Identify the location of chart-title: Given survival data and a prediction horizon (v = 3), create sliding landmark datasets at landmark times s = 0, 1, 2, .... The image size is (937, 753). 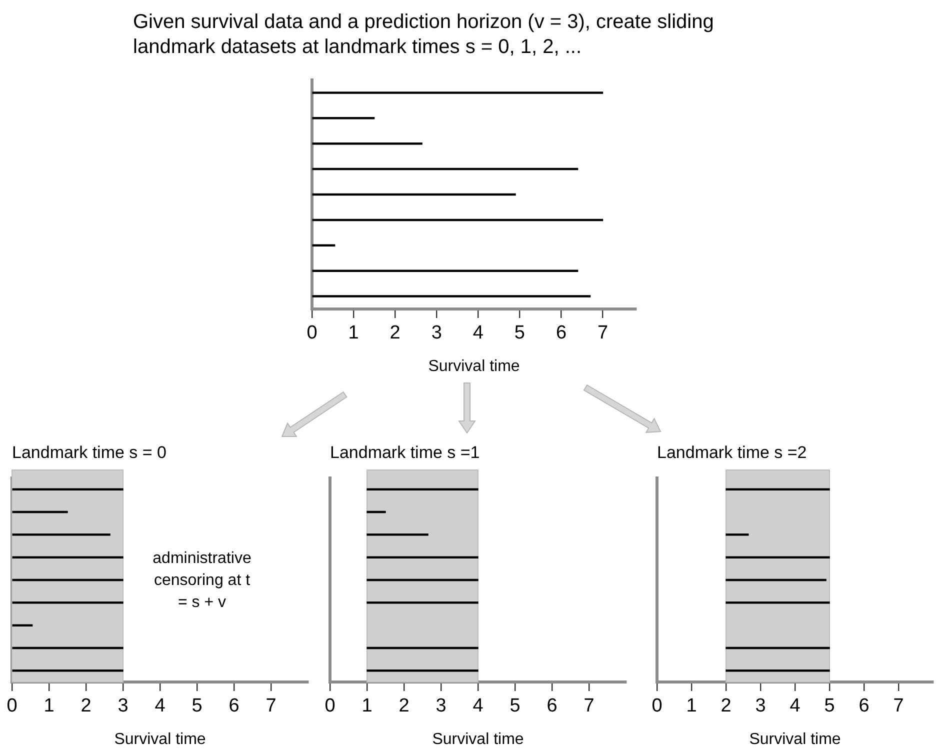
(424, 35).